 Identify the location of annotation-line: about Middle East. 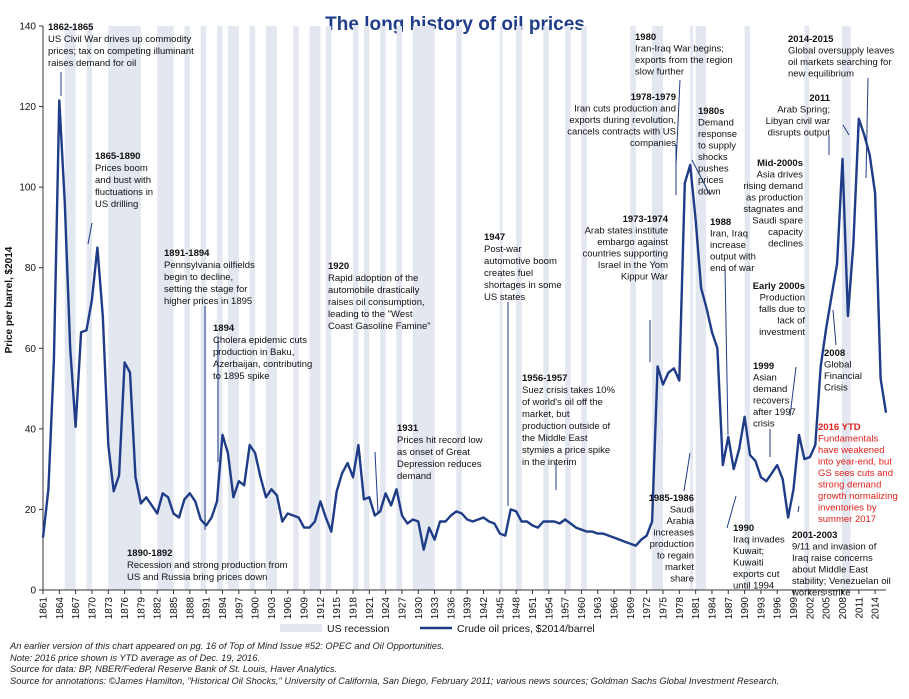
(830, 570).